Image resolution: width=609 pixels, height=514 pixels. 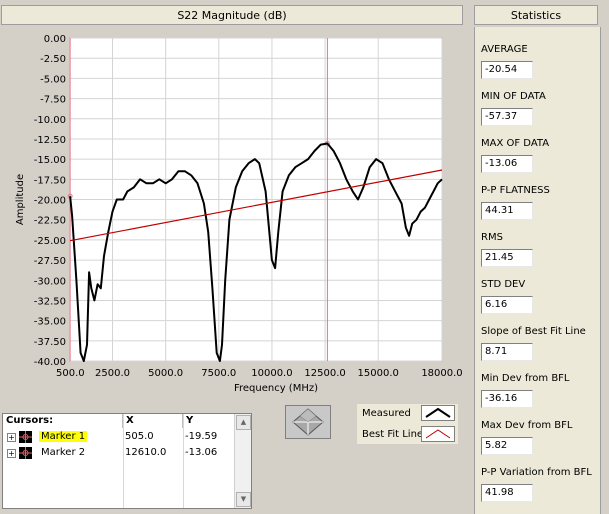 What do you see at coordinates (139, 436) in the screenshot?
I see `marker-1-x: 505.0` at bounding box center [139, 436].